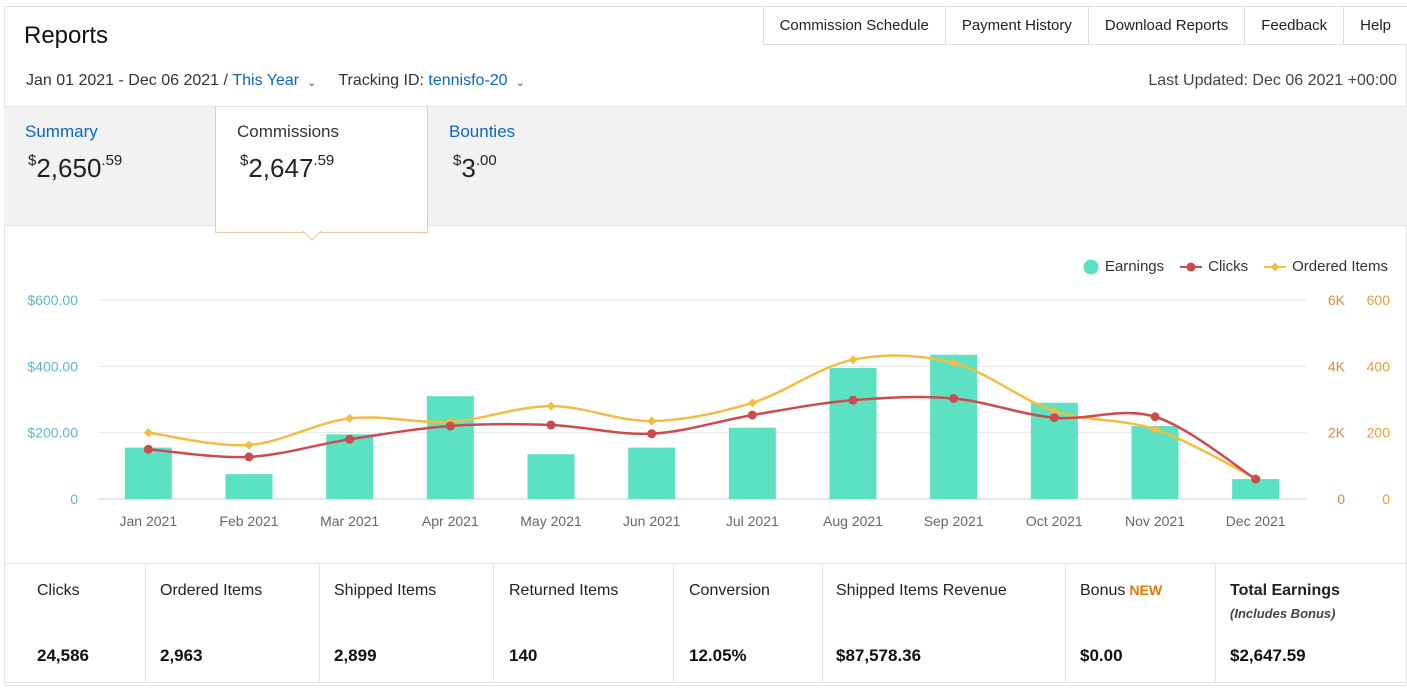 Image resolution: width=1407 pixels, height=688 pixels. What do you see at coordinates (1016, 26) in the screenshot?
I see `payment-history-link: Payment History` at bounding box center [1016, 26].